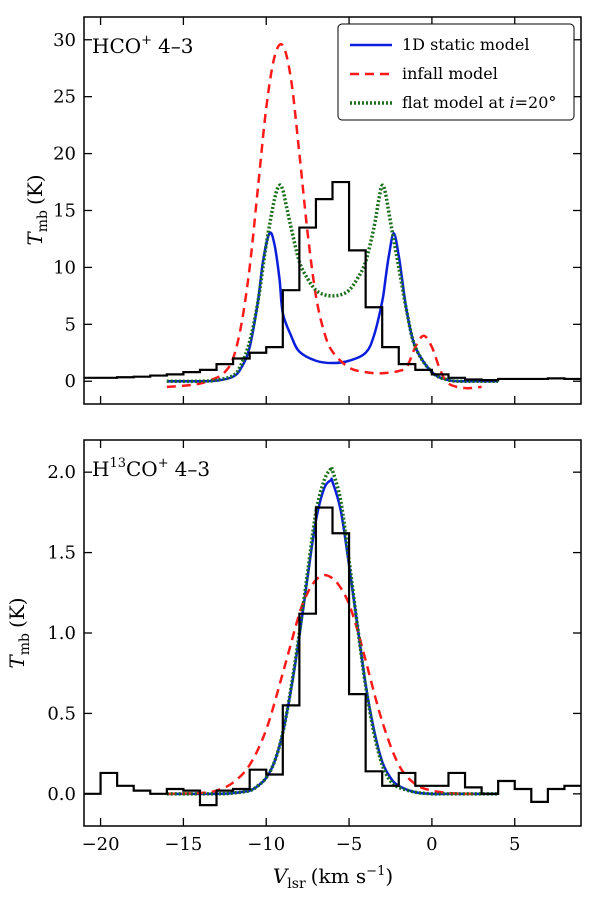  Describe the element at coordinates (450, 73) in the screenshot. I see `legend-label-infall: infall model` at that location.